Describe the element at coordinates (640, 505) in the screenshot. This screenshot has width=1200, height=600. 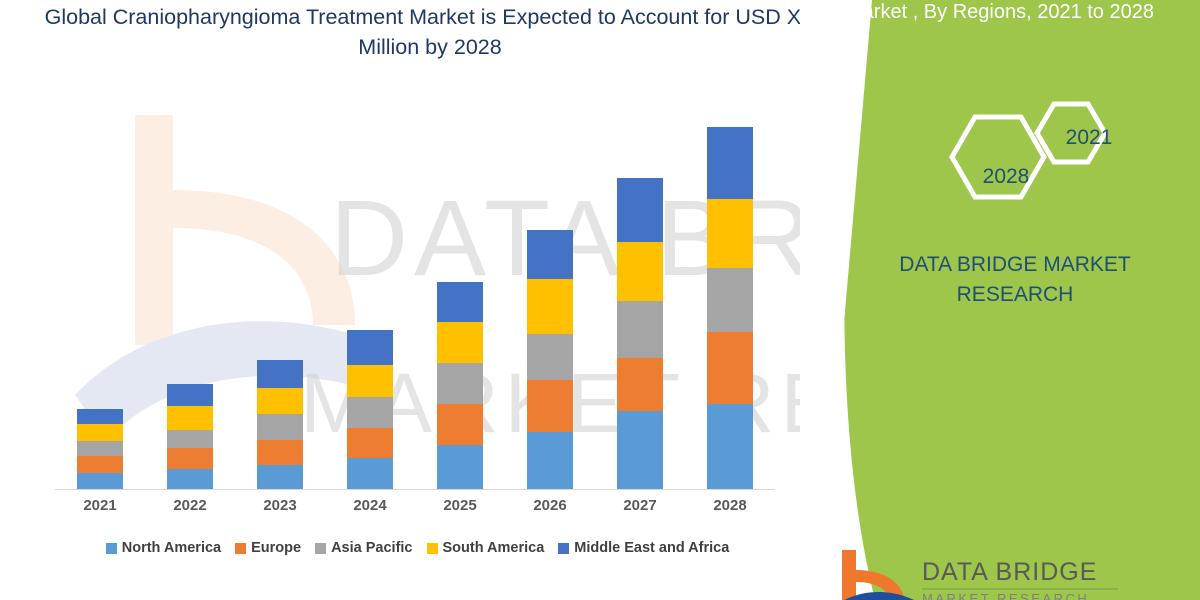
I see `x-axis-label: 2027` at that location.